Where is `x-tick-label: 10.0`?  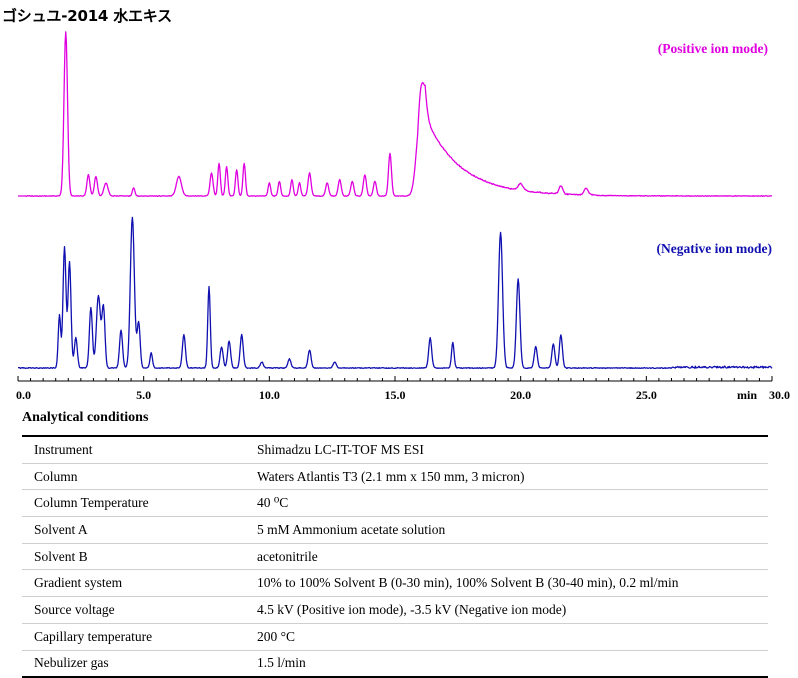
x-tick-label: 10.0 is located at coordinates (269, 395).